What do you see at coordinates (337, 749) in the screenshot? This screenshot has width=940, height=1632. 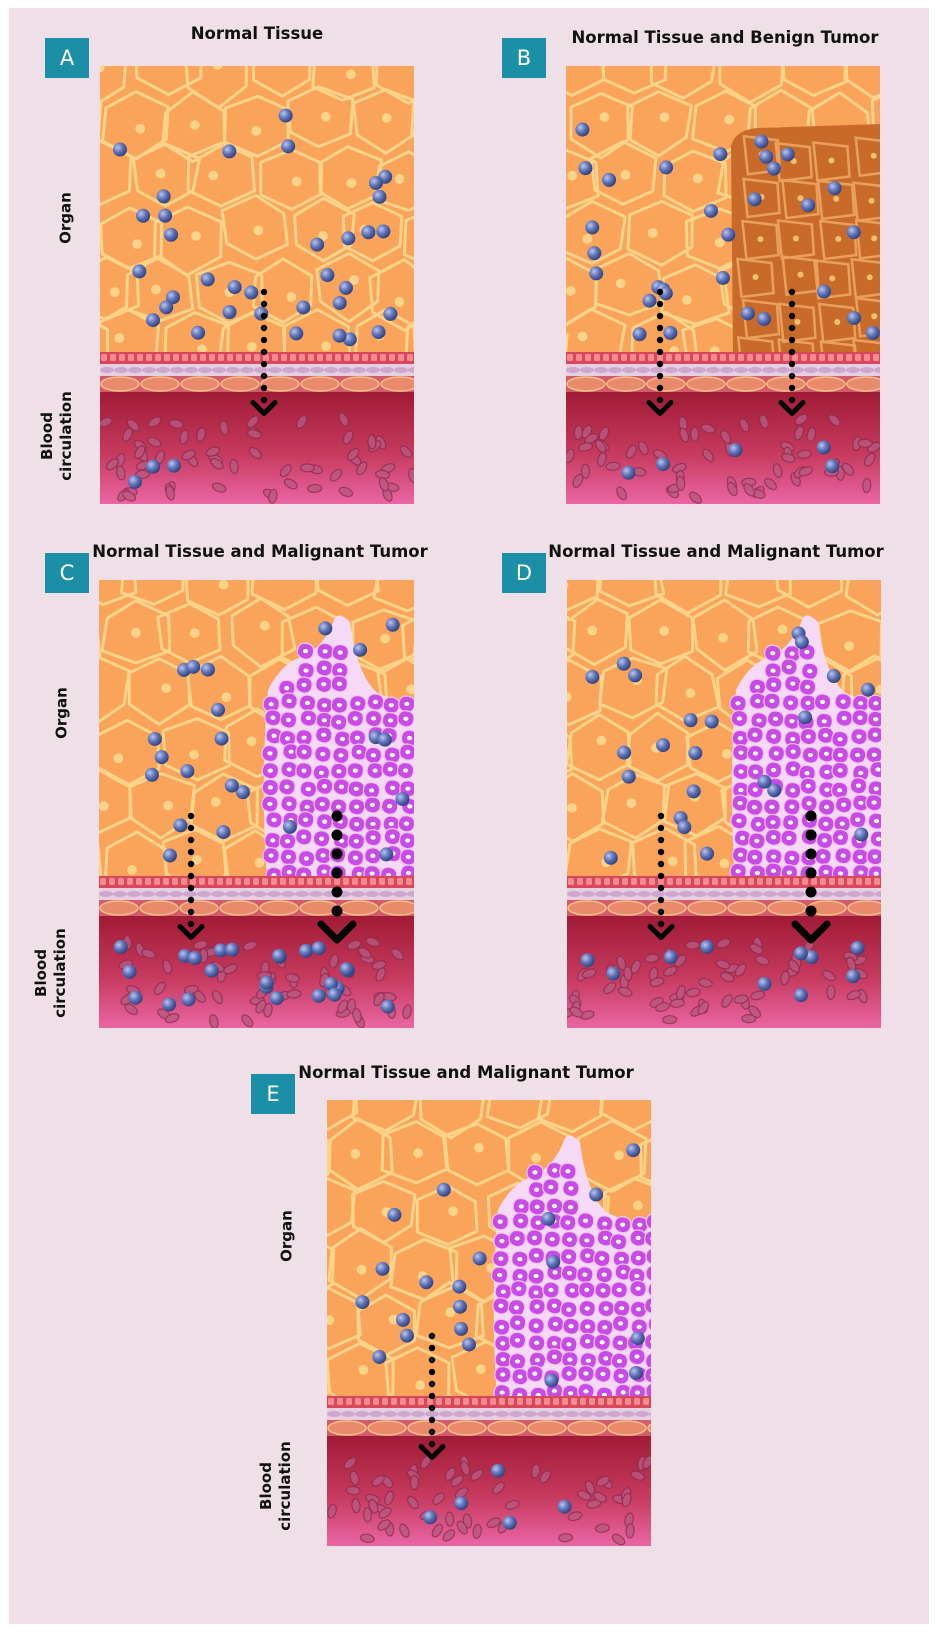 I see `malignant-tumor` at bounding box center [337, 749].